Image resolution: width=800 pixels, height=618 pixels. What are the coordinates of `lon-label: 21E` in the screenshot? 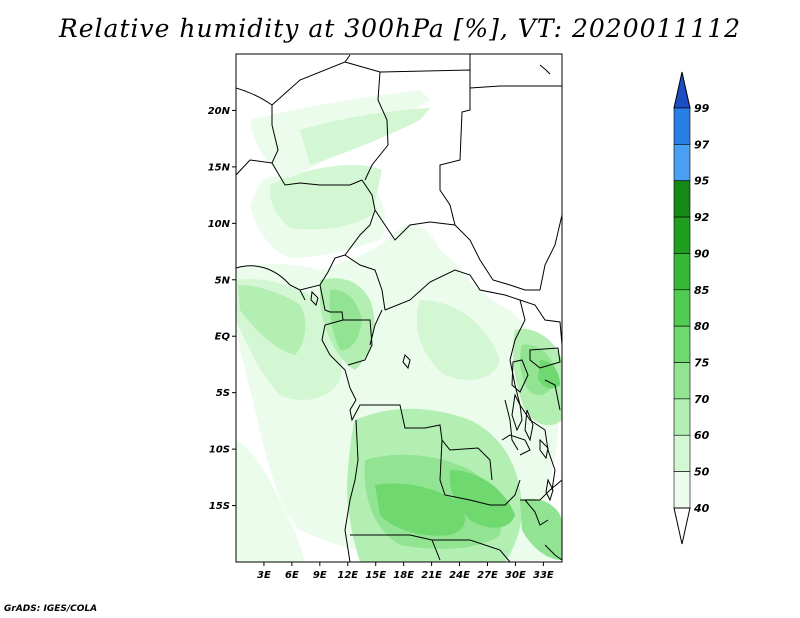 It's located at (431, 575).